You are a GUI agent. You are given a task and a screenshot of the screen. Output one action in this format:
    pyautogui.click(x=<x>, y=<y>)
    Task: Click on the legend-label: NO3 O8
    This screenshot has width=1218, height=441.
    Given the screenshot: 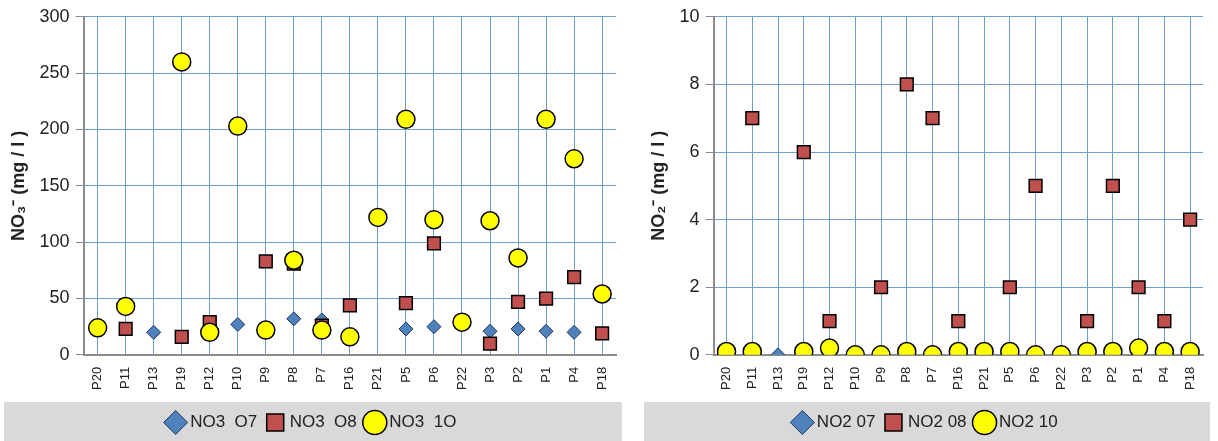 What is the action you would take?
    pyautogui.click(x=323, y=422)
    